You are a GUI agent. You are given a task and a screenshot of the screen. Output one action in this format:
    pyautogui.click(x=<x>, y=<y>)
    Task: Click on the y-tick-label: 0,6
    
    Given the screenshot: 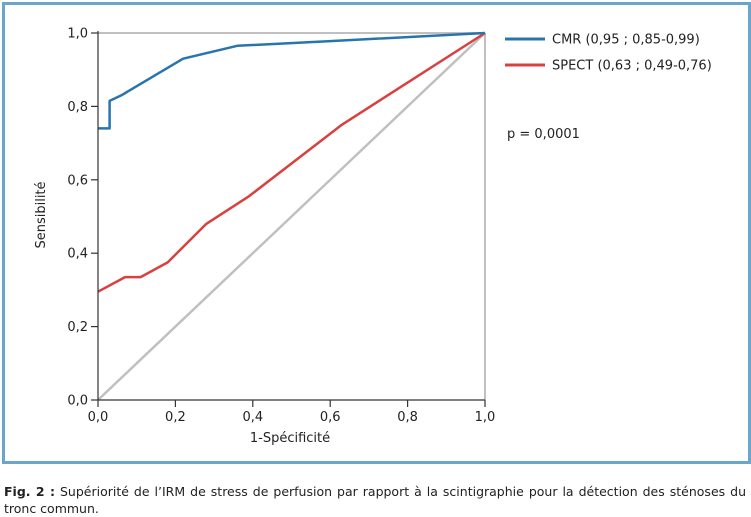 What is the action you would take?
    pyautogui.click(x=77, y=180)
    